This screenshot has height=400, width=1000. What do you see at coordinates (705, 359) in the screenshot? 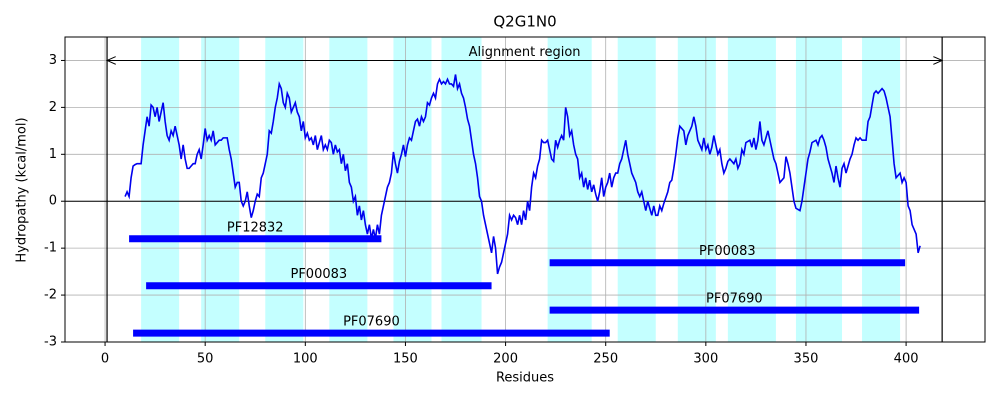
I see `x-tick-label: 300` at bounding box center [705, 359].